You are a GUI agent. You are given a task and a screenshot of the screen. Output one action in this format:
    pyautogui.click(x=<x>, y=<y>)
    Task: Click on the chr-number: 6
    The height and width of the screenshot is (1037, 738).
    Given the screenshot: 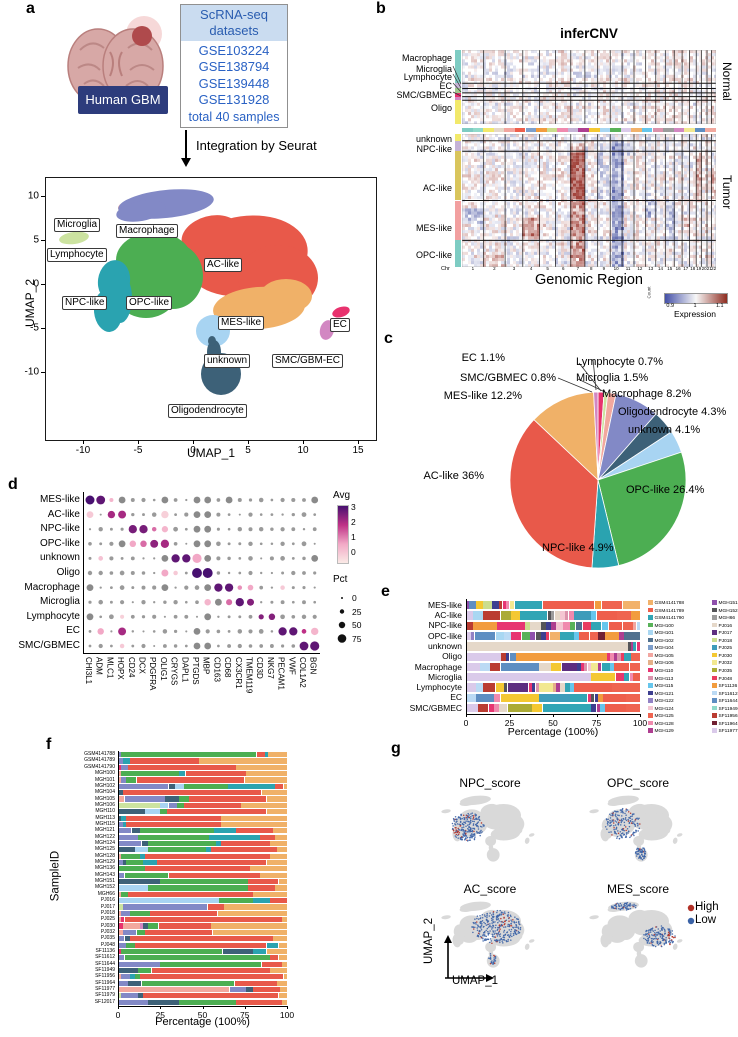 What is the action you would take?
    pyautogui.click(x=563, y=268)
    